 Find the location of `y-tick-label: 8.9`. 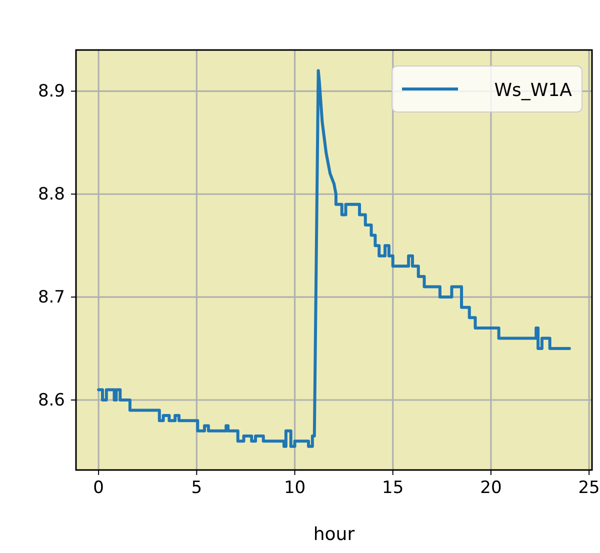

y-tick-label: 8.9 is located at coordinates (51, 92).